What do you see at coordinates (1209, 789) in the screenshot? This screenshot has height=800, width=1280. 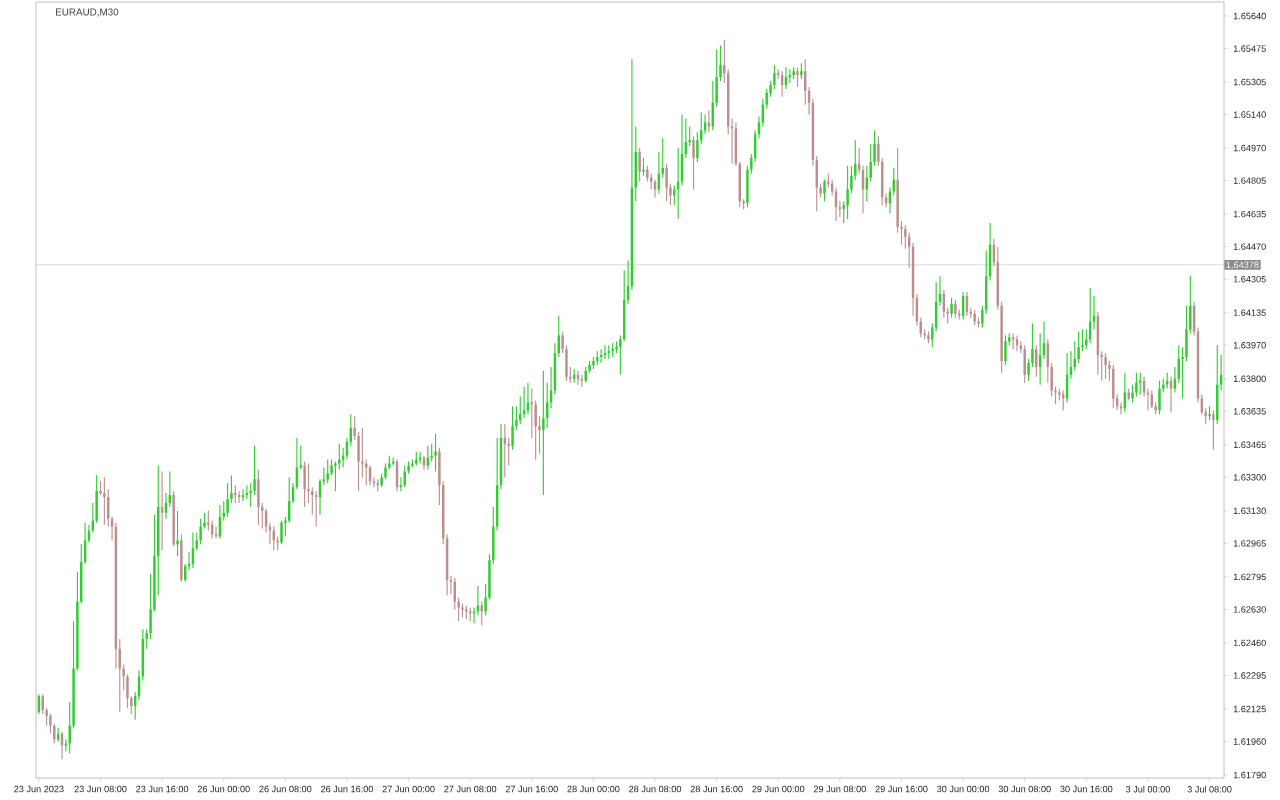 I see `x-tick-label: 3 Jul 08:00` at bounding box center [1209, 789].